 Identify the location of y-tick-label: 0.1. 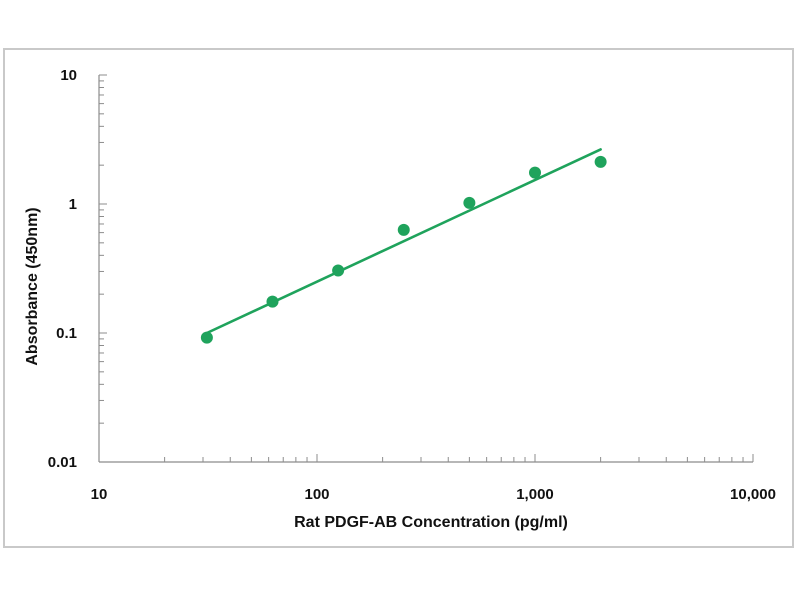
(66, 333).